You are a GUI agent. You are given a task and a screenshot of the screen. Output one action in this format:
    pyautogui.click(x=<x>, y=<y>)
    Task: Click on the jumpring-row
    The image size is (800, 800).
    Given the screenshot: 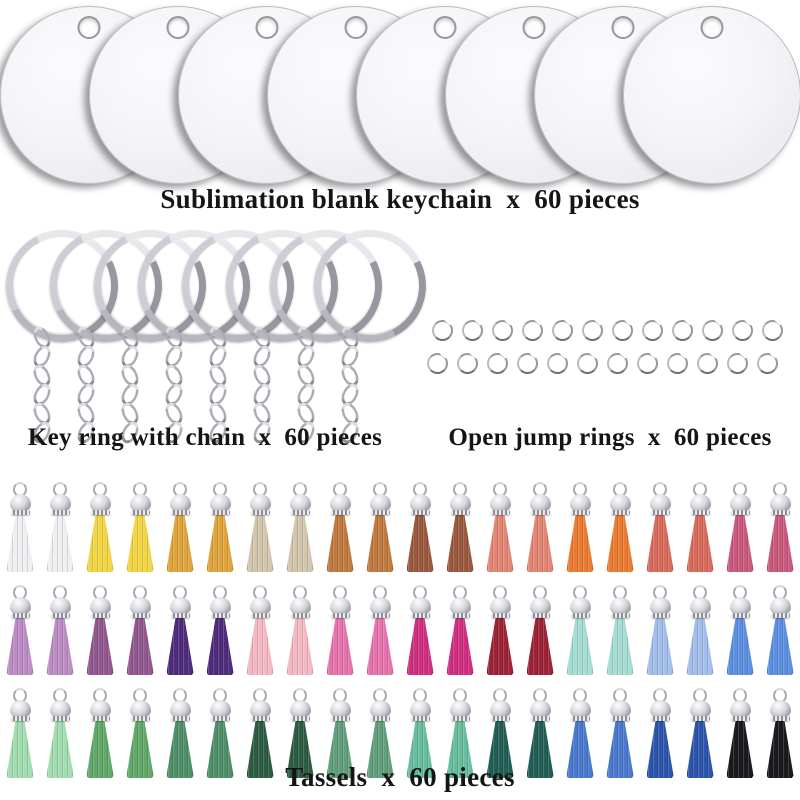 What is the action you would take?
    pyautogui.click(x=614, y=330)
    